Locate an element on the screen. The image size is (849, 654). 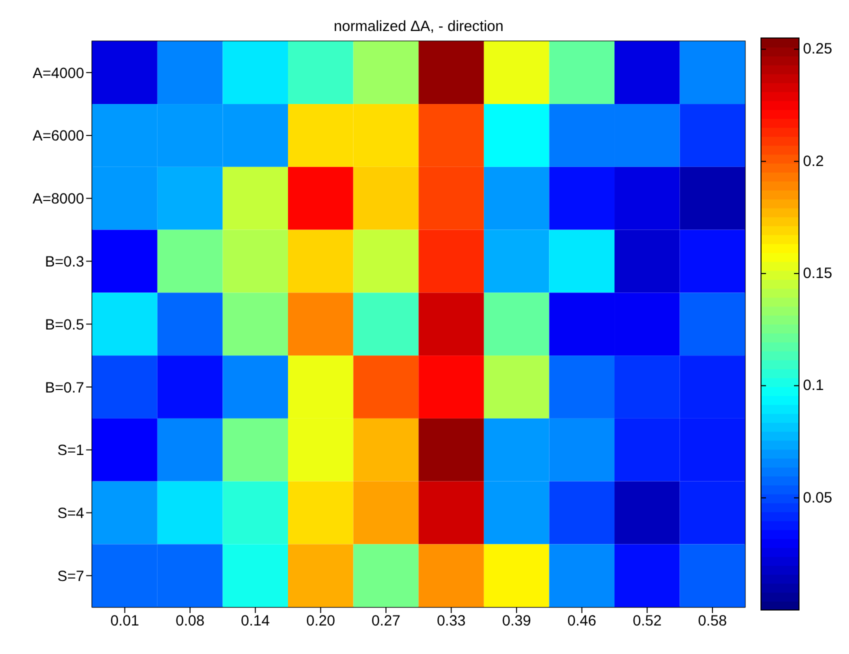
x-tick-label: 0.14 is located at coordinates (255, 622).